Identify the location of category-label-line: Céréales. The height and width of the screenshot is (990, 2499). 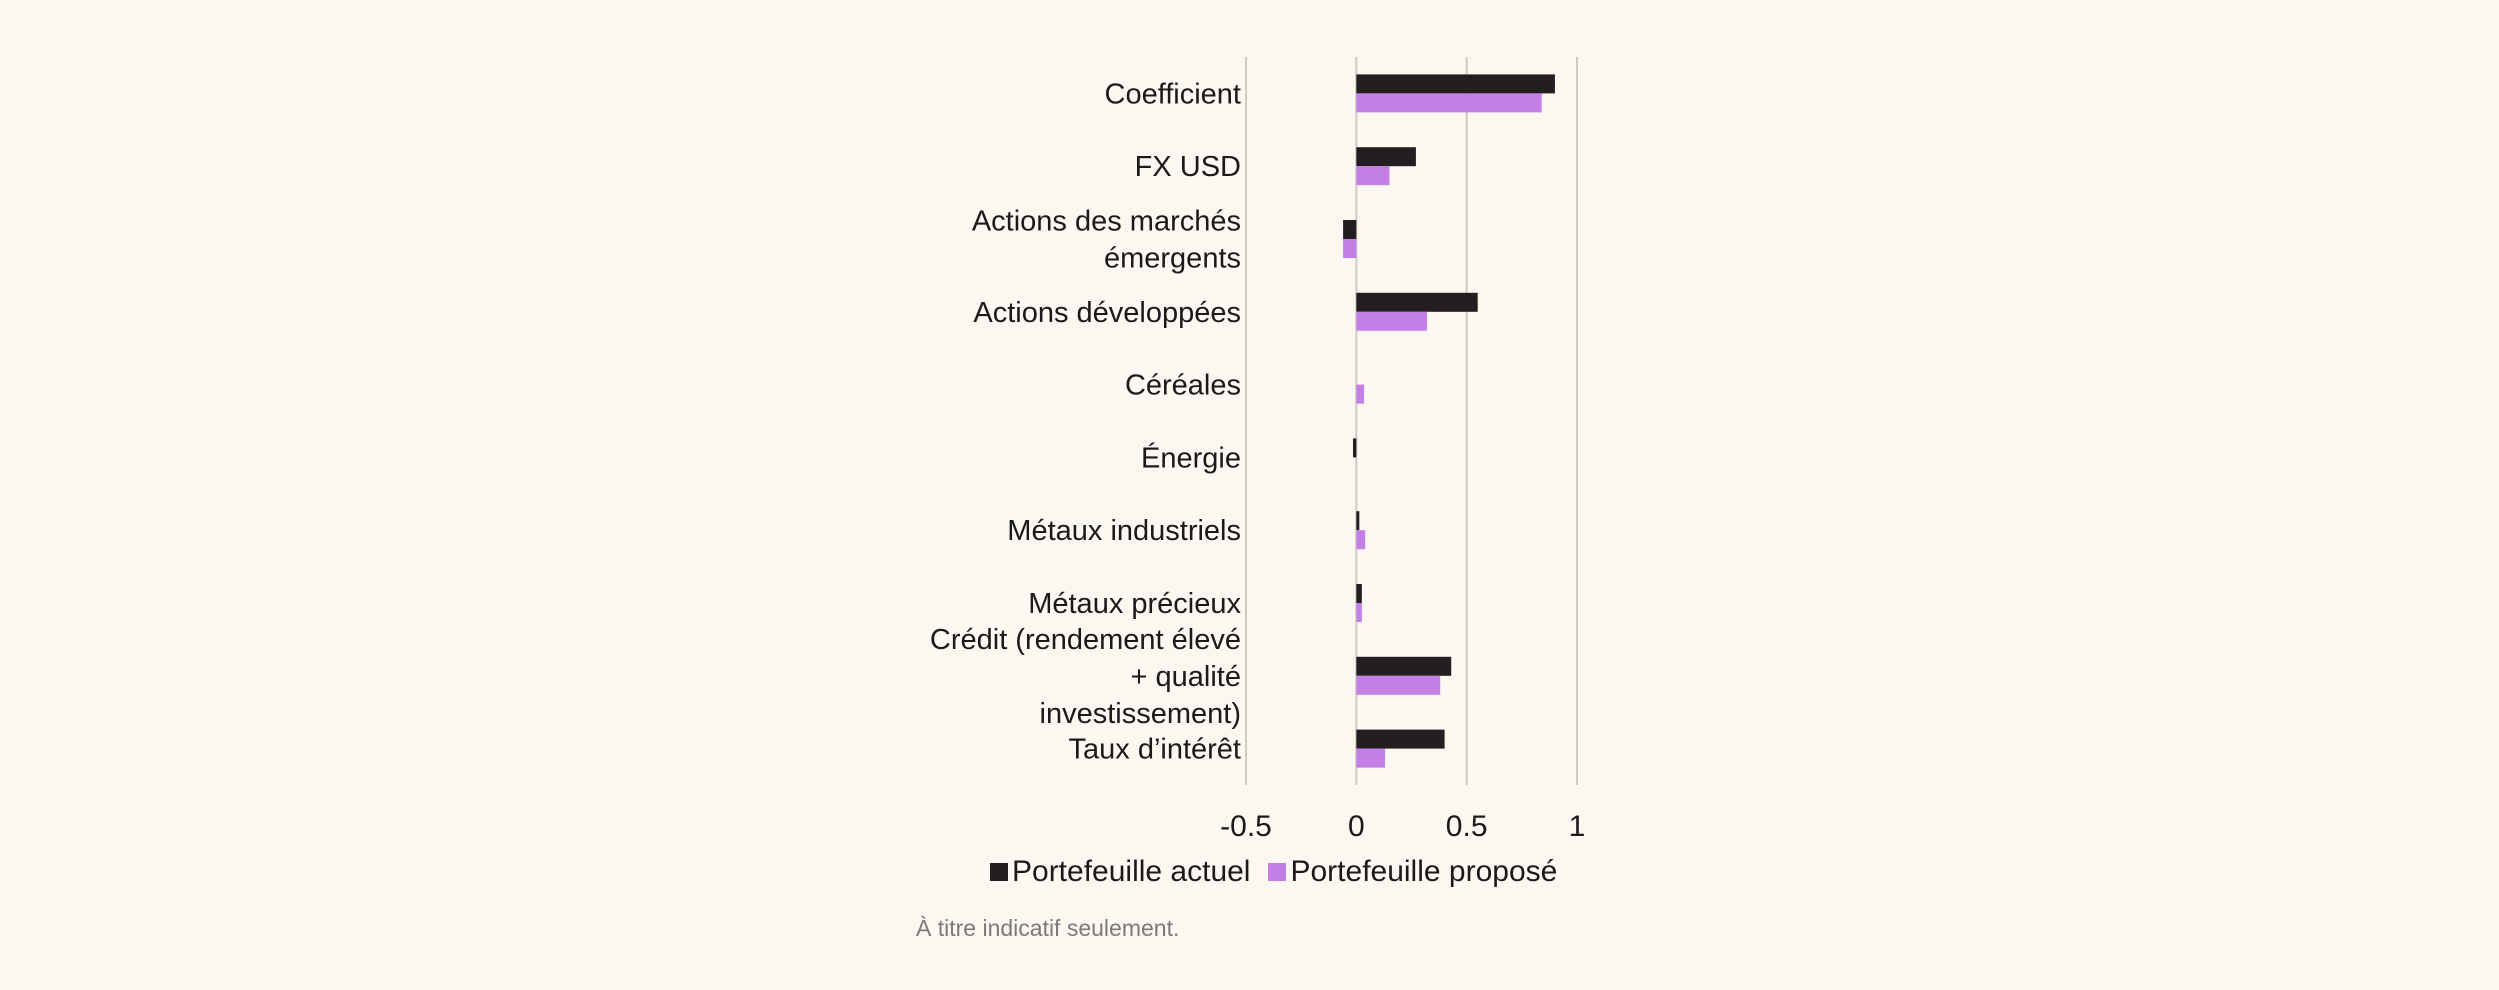
(1183, 386).